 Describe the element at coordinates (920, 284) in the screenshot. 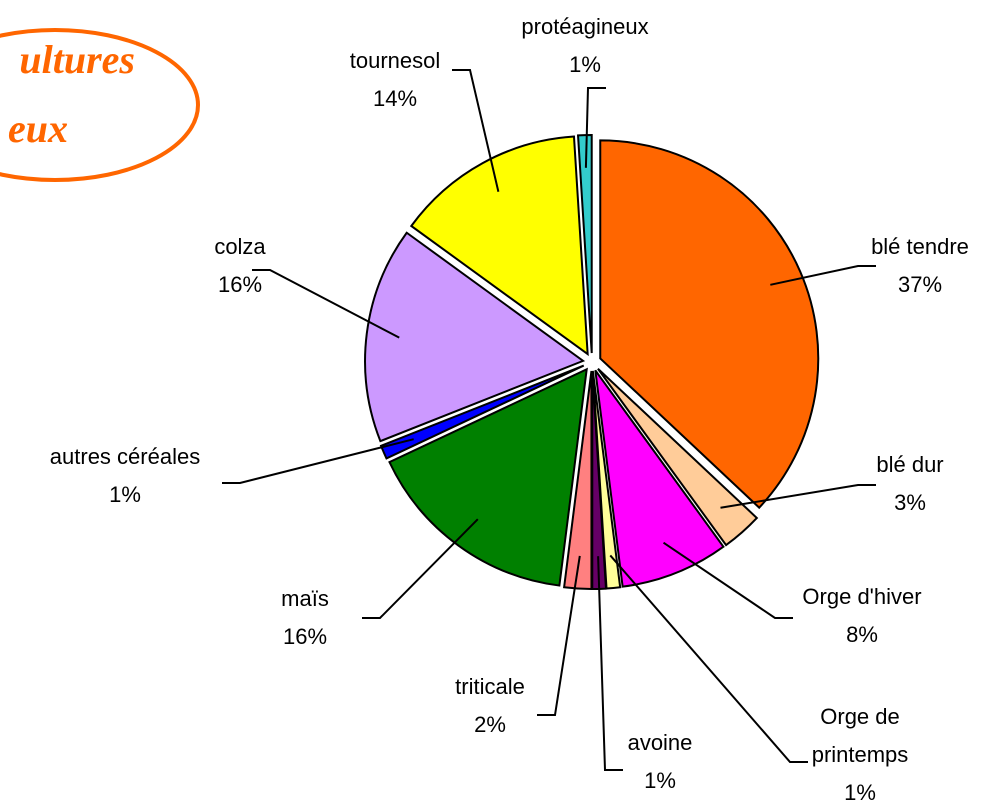

I see `slice-percent: 37%` at that location.